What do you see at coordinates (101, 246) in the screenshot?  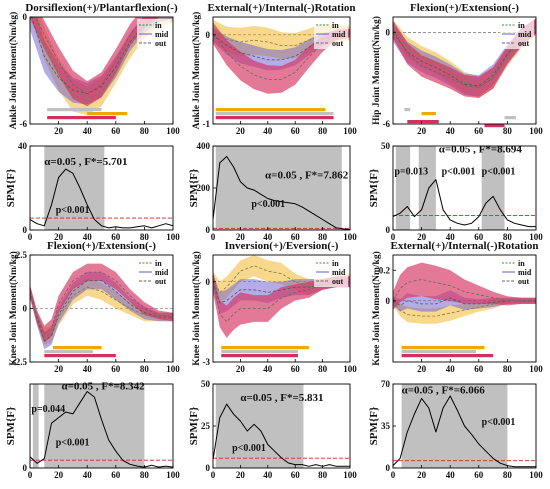 I see `panel-title: Flexion(+)/Extension(-)` at bounding box center [101, 246].